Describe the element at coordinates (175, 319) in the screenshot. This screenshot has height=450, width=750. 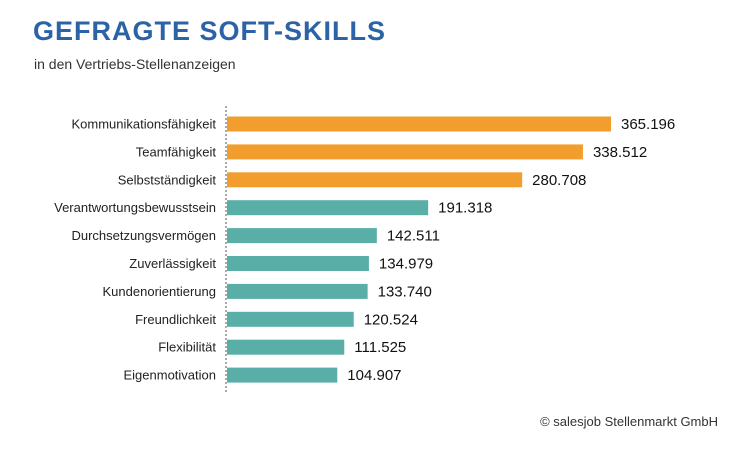
I see `category-label: Freundlichkeit` at that location.